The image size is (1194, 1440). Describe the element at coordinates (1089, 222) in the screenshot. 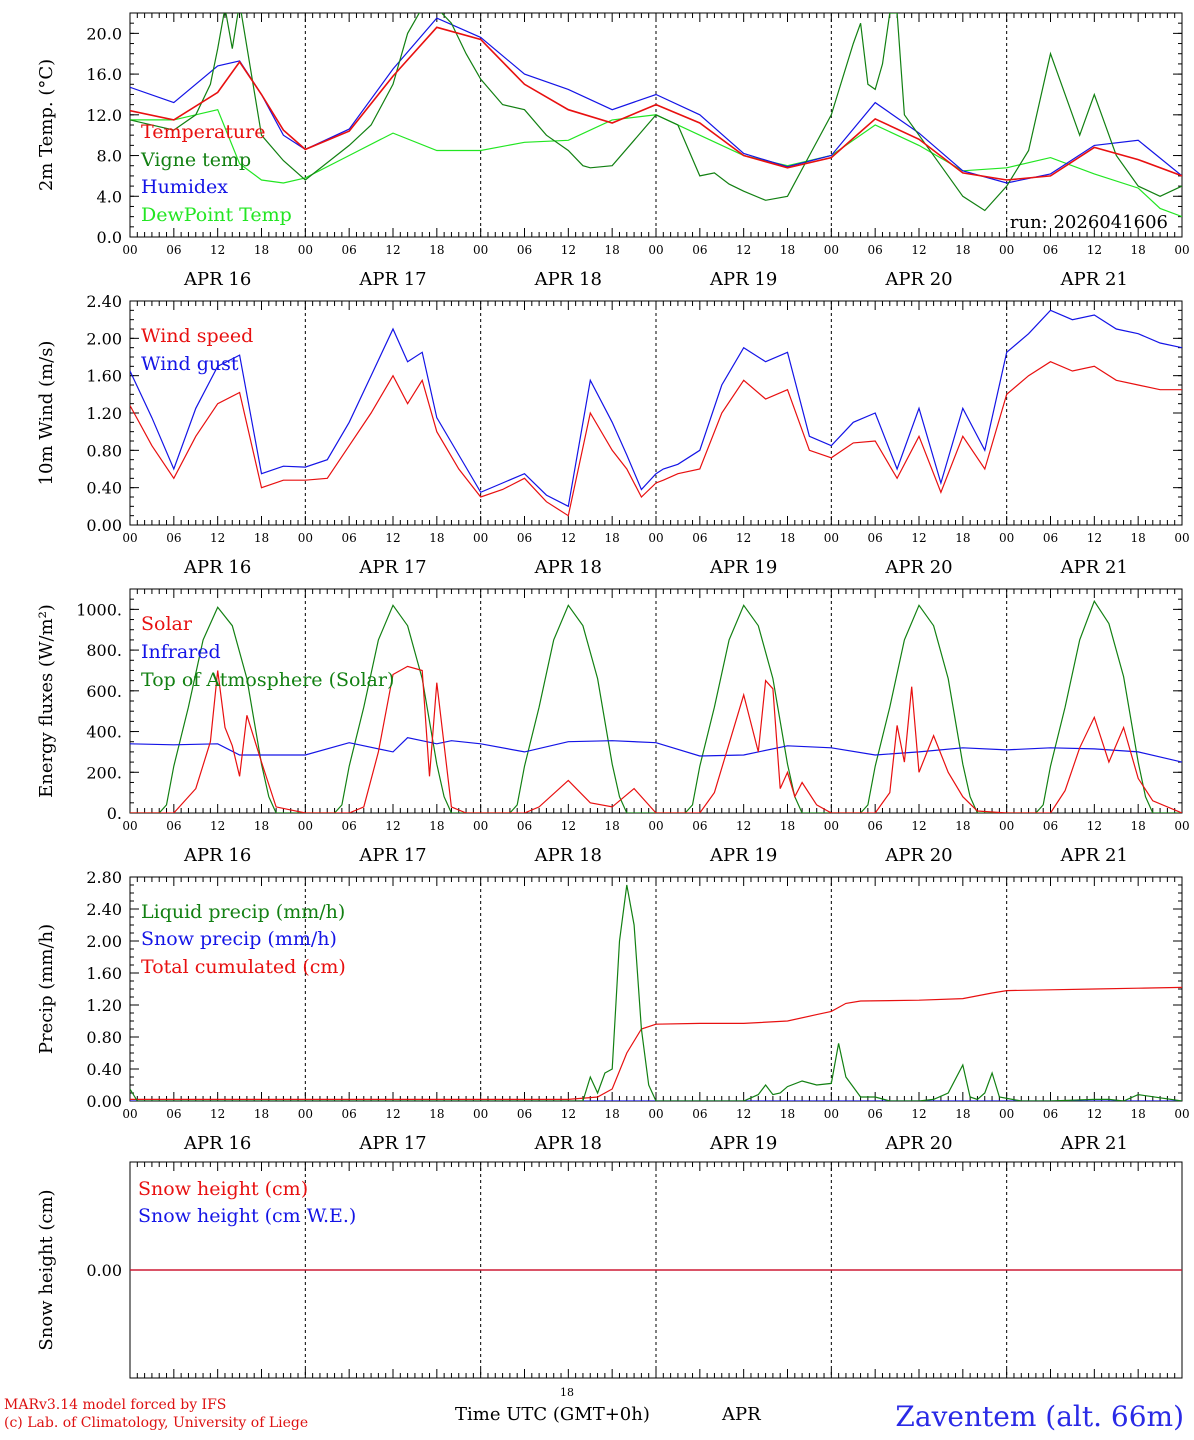

I see `run-annotation: run: 2026041606` at that location.